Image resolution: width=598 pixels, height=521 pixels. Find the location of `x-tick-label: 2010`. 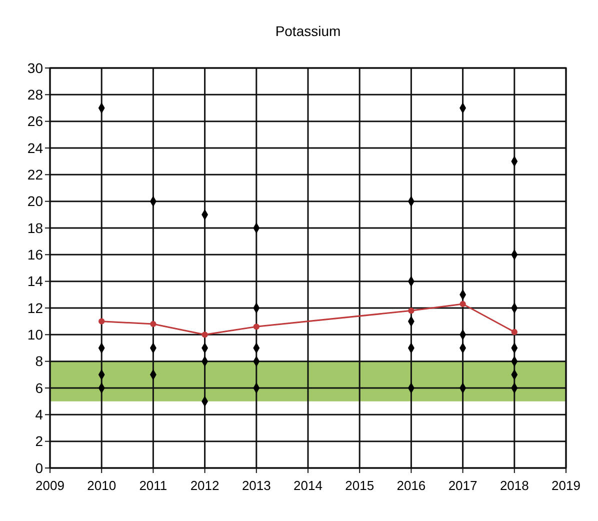

x-tick-label: 2010 is located at coordinates (101, 485).